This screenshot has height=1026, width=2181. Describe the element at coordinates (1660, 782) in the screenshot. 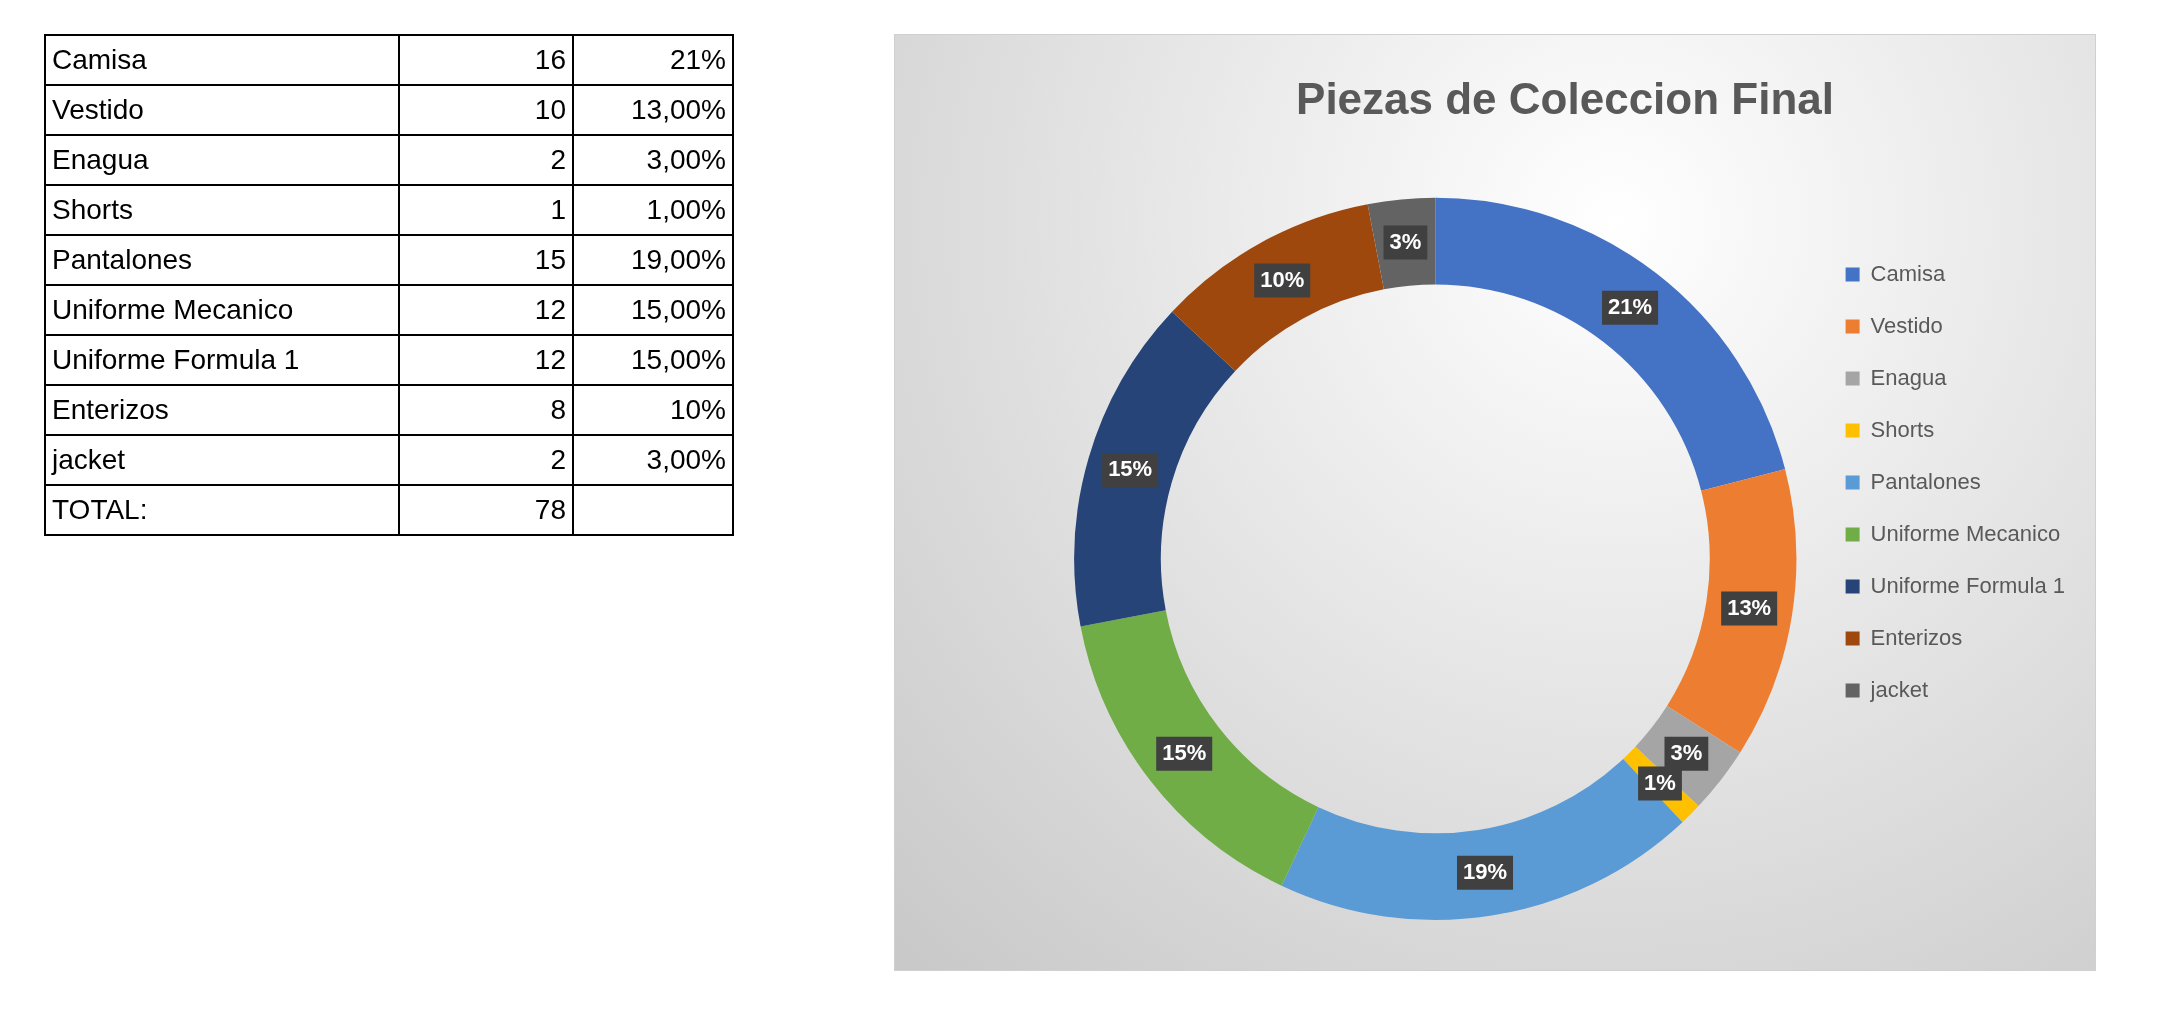

I see `data-label: 1%` at that location.